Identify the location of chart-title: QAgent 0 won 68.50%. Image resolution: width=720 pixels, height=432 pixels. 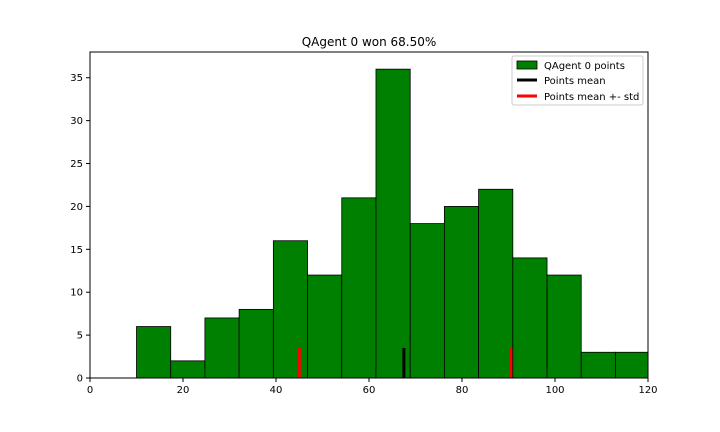
(369, 42).